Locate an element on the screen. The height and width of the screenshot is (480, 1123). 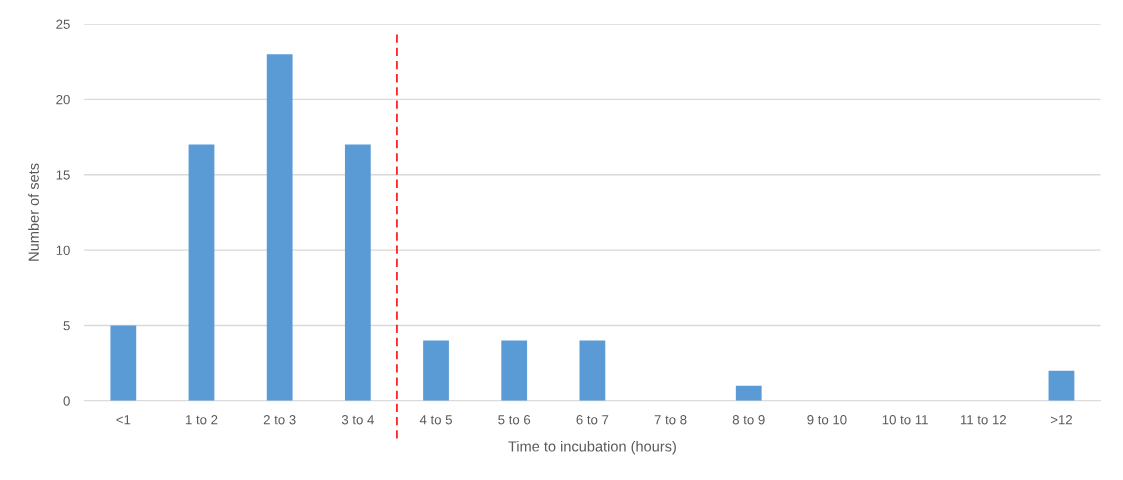
y-axis-title: Number of sets is located at coordinates (33, 212).